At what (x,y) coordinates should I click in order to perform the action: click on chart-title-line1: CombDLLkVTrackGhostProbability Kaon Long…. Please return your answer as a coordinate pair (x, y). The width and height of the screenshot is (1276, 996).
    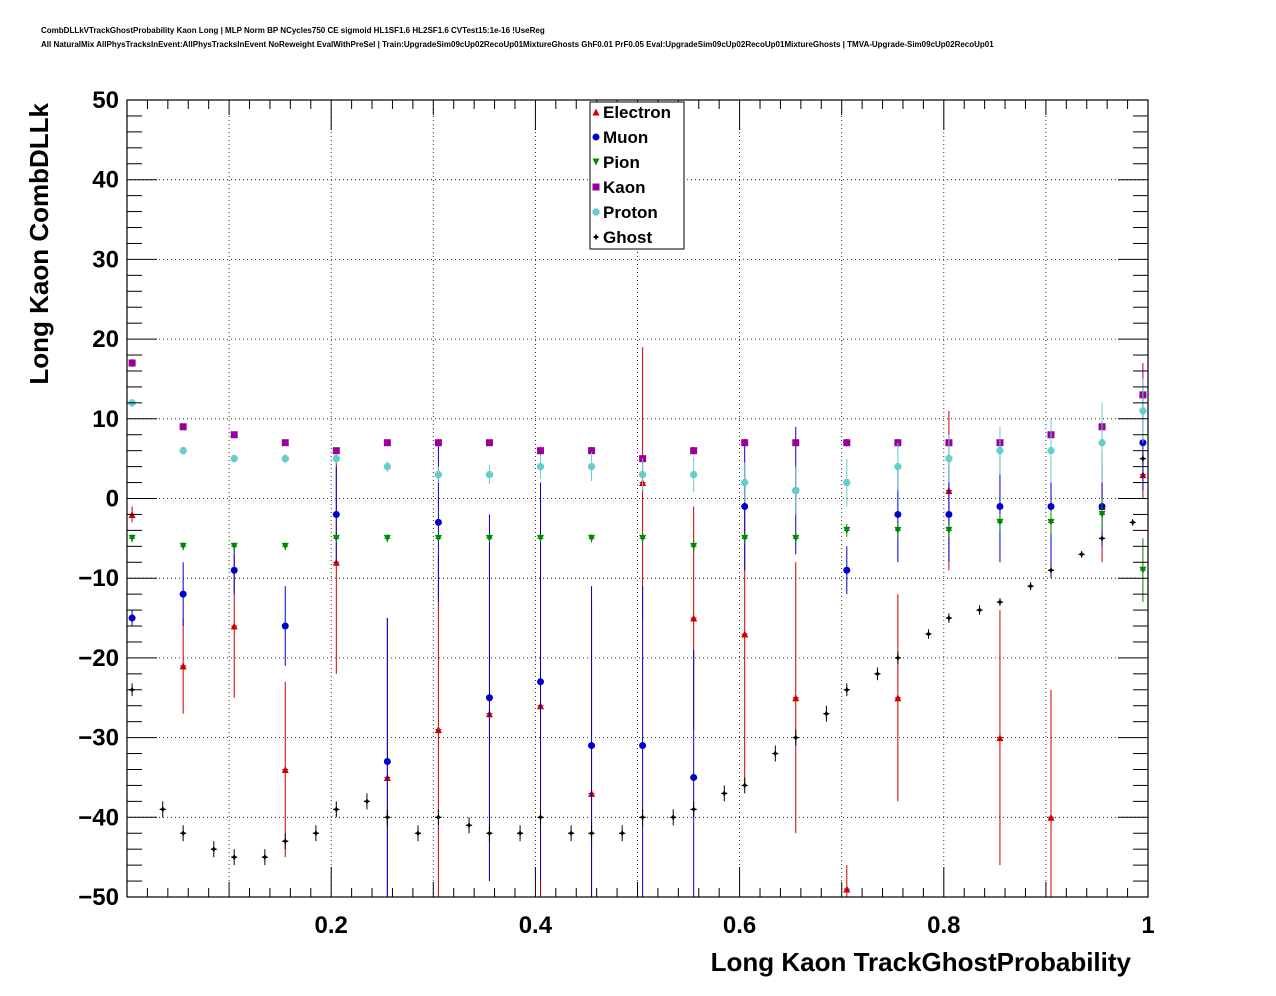
    Looking at the image, I should click on (293, 30).